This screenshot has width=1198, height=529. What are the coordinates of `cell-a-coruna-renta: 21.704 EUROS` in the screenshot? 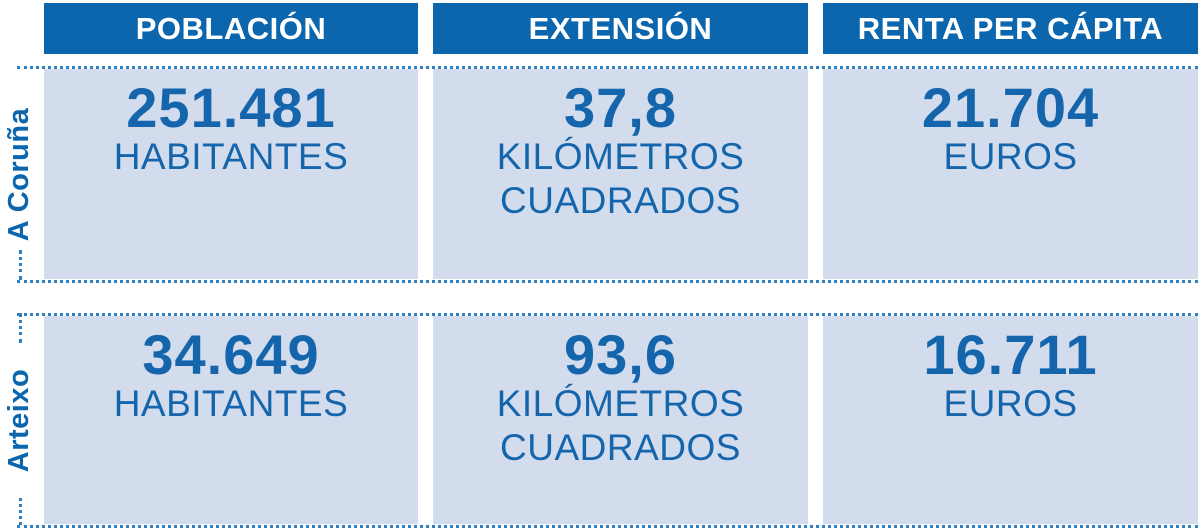 It's located at (1010, 174).